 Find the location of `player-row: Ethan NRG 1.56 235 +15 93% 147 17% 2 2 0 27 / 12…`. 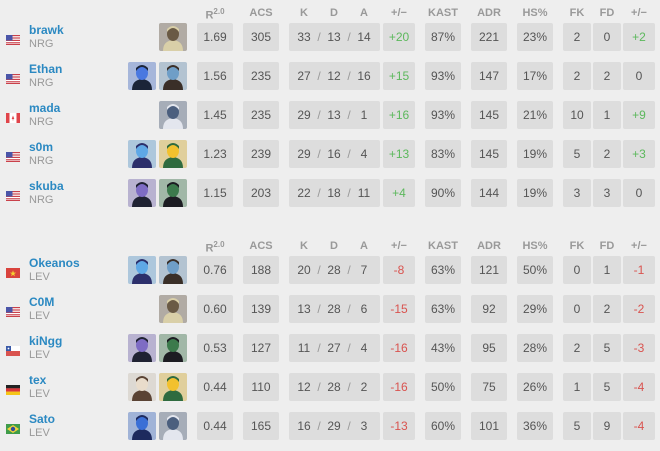

player-row: Ethan NRG 1.56 235 +15 93% 147 17% 2 2 0 27 / 12… is located at coordinates (330, 81).